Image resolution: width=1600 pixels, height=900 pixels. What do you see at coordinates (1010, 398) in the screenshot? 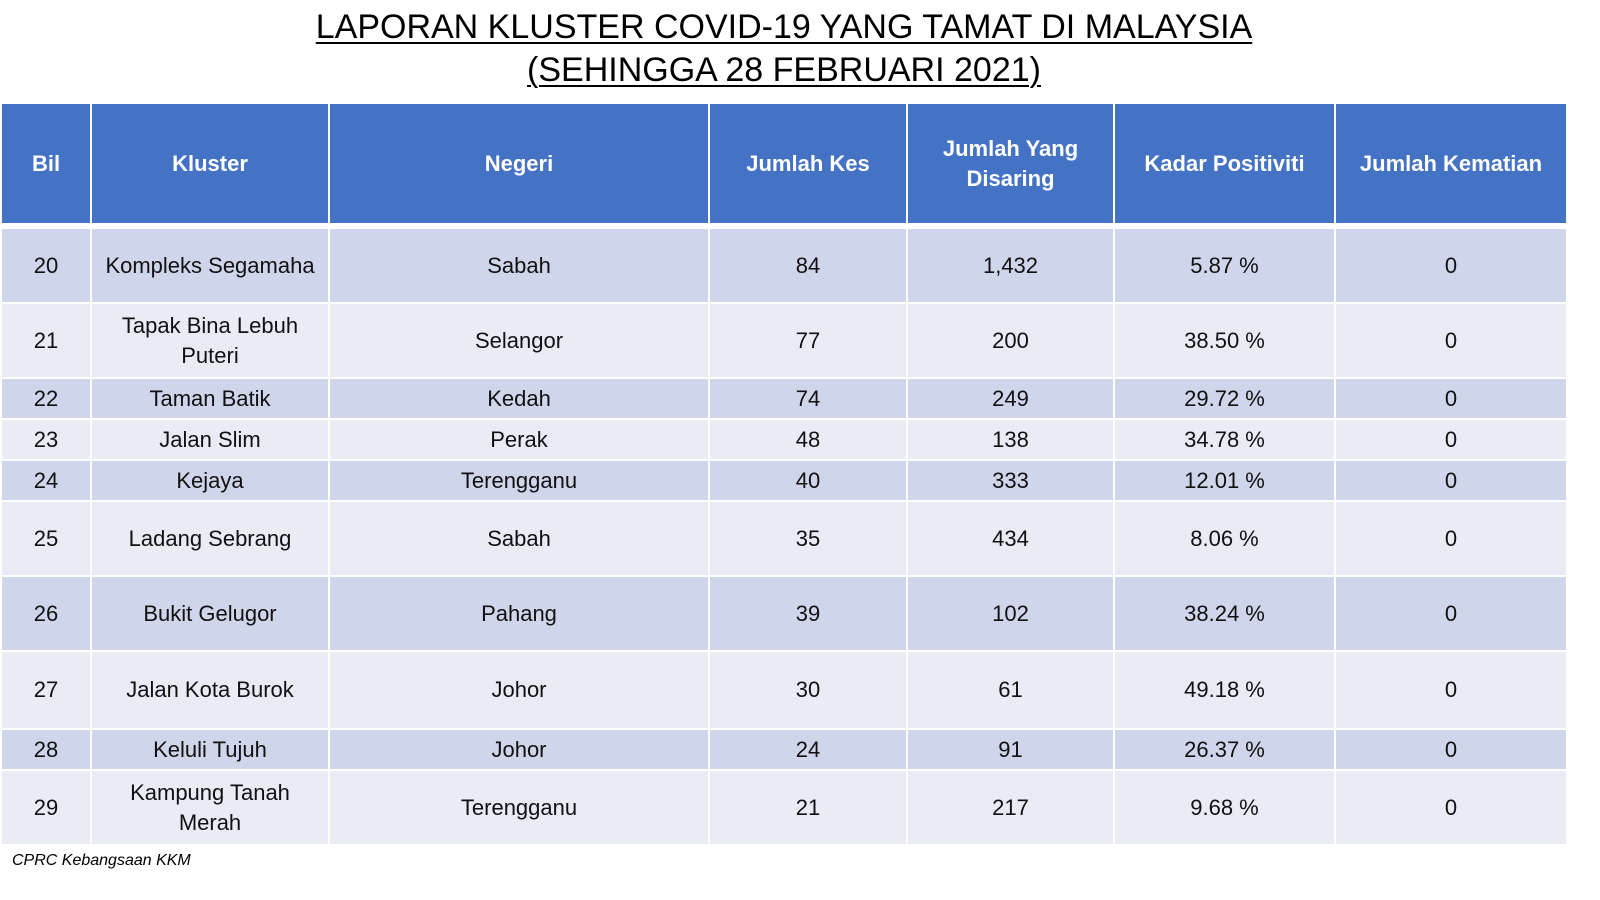
I see `cell-jumlah-disaring: 249` at bounding box center [1010, 398].